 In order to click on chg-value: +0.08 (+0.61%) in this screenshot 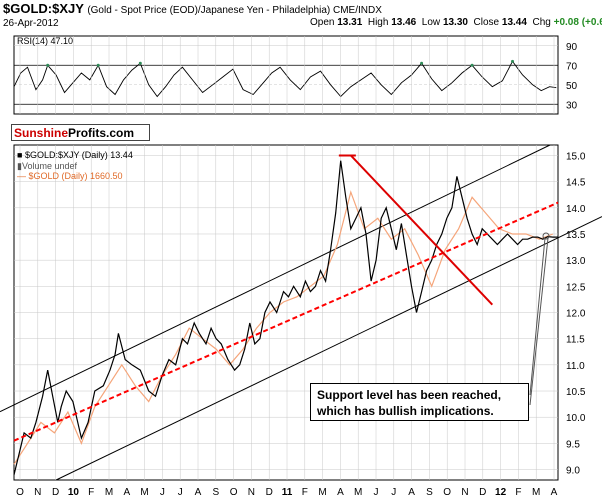, I will do `click(577, 22)`.